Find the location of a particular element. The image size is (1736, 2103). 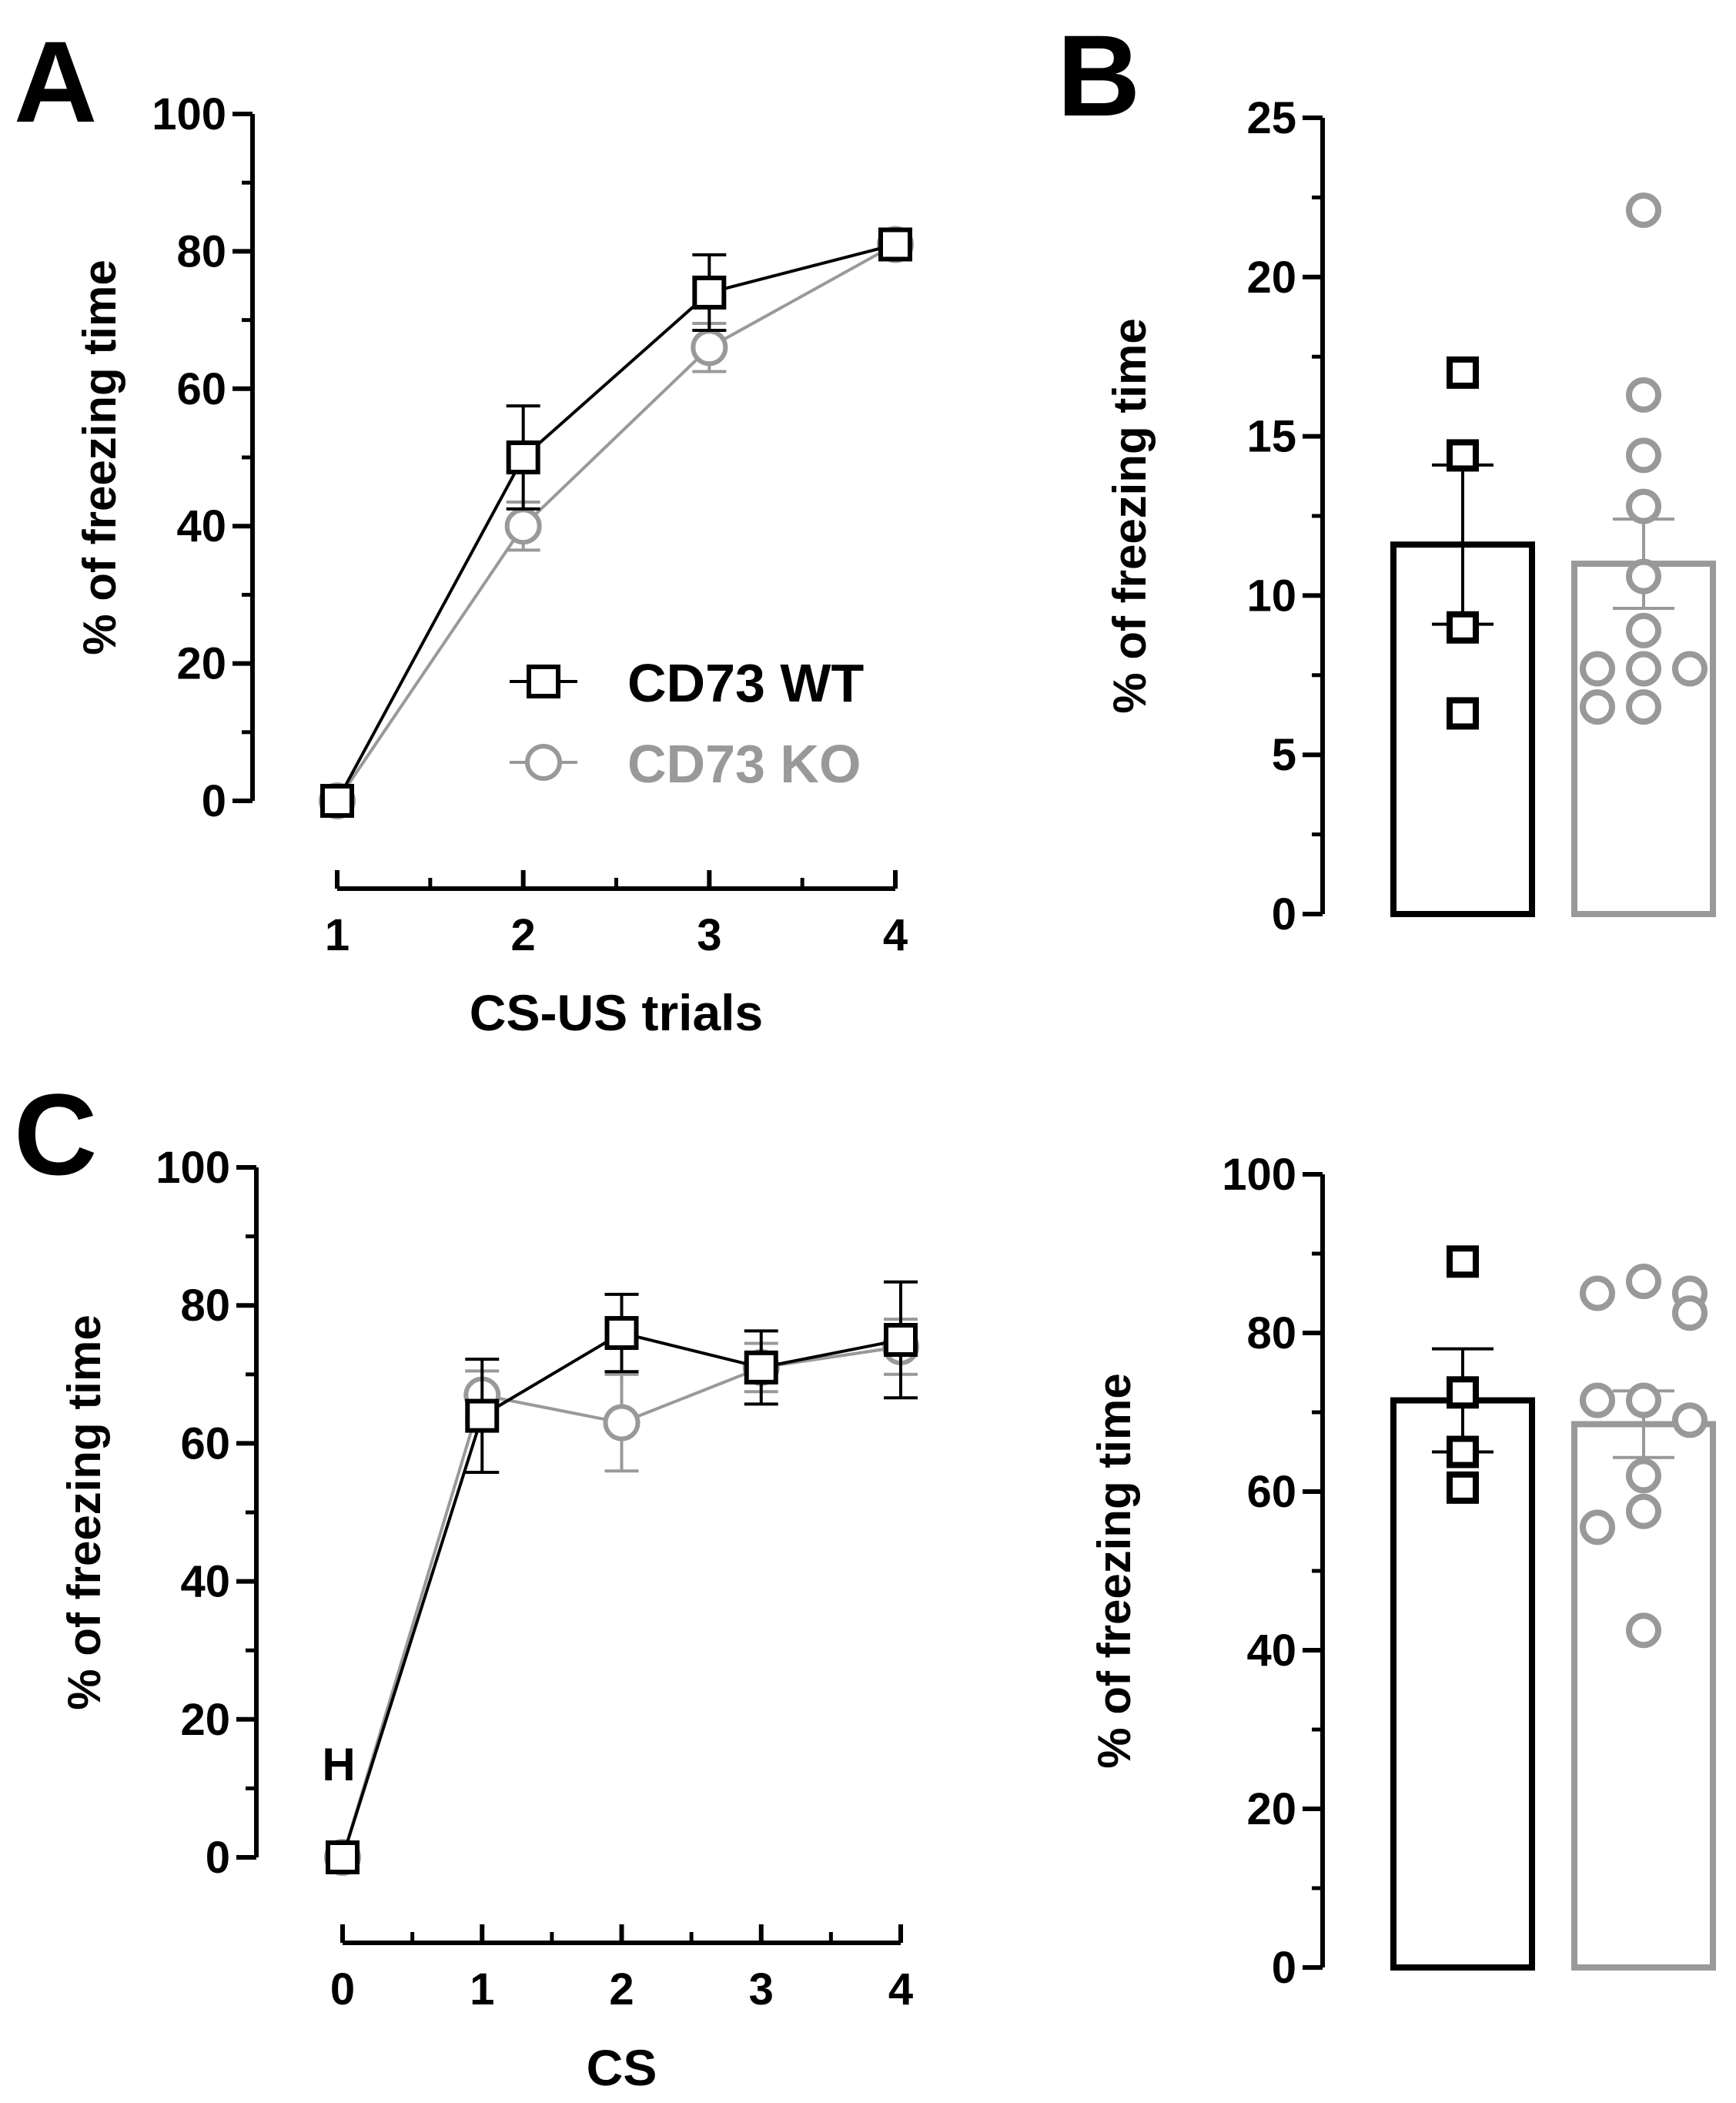

series-line-wt is located at coordinates (616, 522).